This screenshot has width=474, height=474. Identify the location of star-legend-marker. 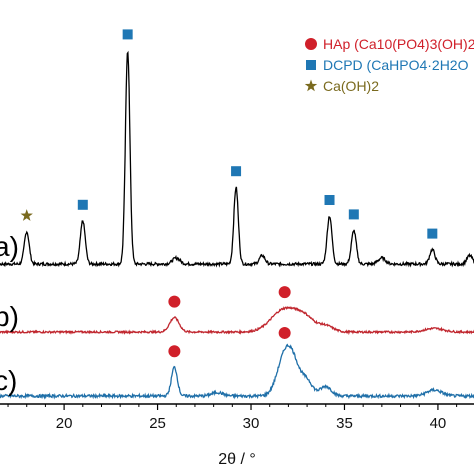
(311, 85).